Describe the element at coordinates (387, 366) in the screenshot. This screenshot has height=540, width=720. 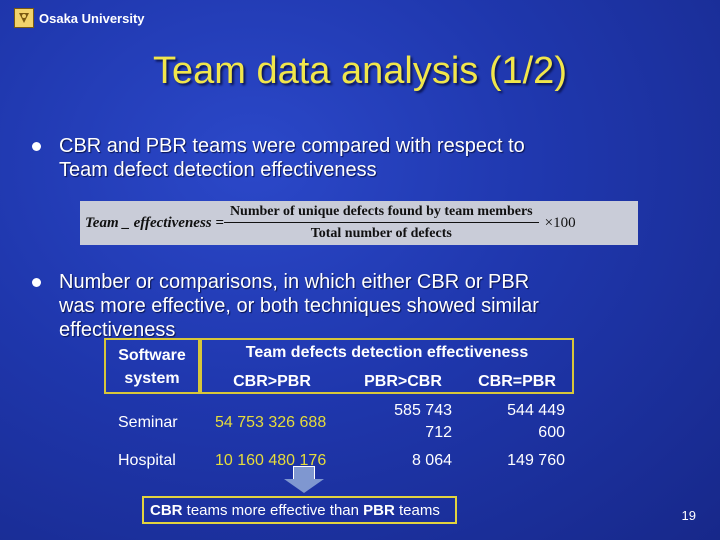
I see `group-header-box` at that location.